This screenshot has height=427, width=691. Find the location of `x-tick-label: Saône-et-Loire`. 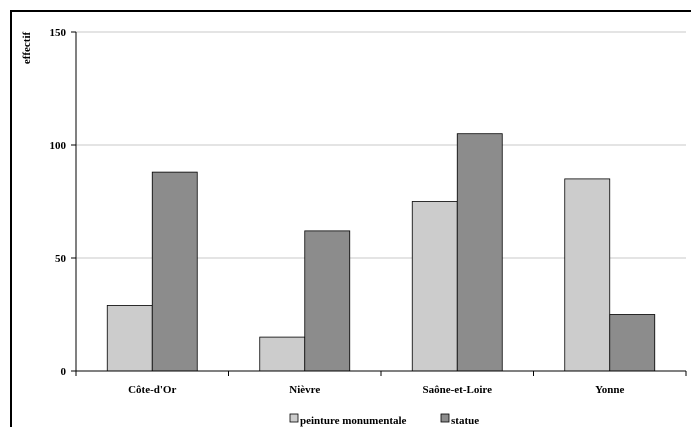

x-tick-label: Saône-et-Loire is located at coordinates (458, 390).